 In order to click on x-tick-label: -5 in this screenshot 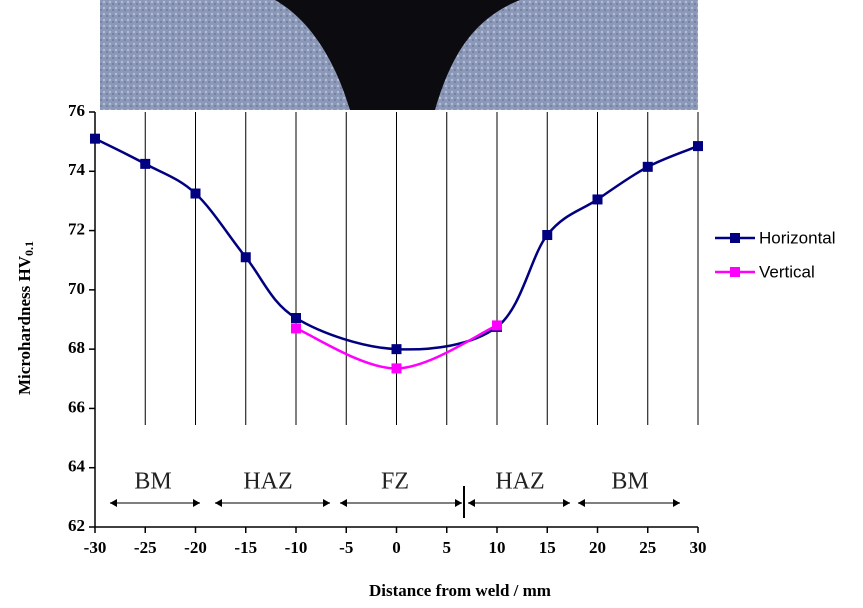, I will do `click(346, 547)`.